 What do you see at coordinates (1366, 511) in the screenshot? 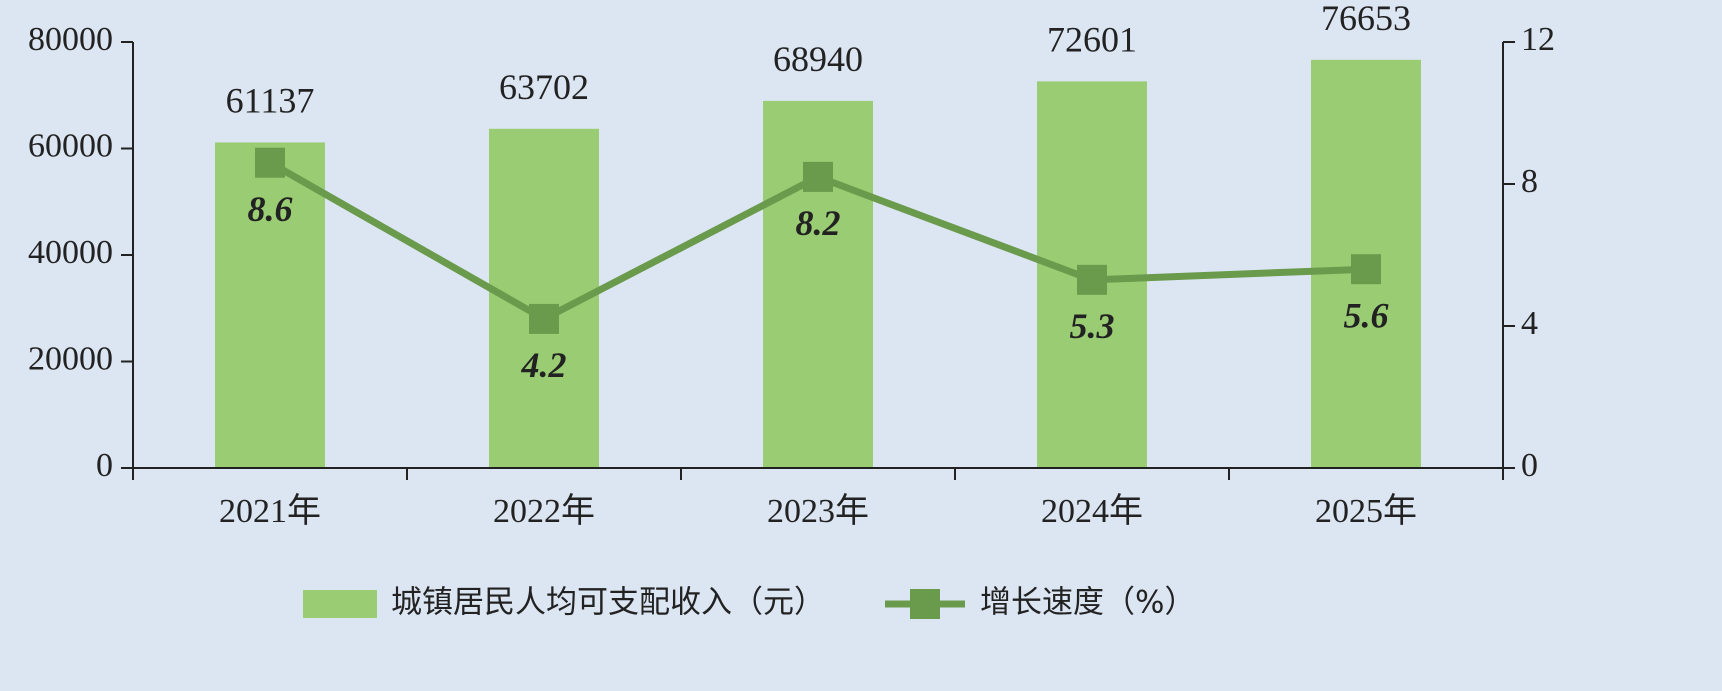
I see `x-tick-label: 2025年` at bounding box center [1366, 511].